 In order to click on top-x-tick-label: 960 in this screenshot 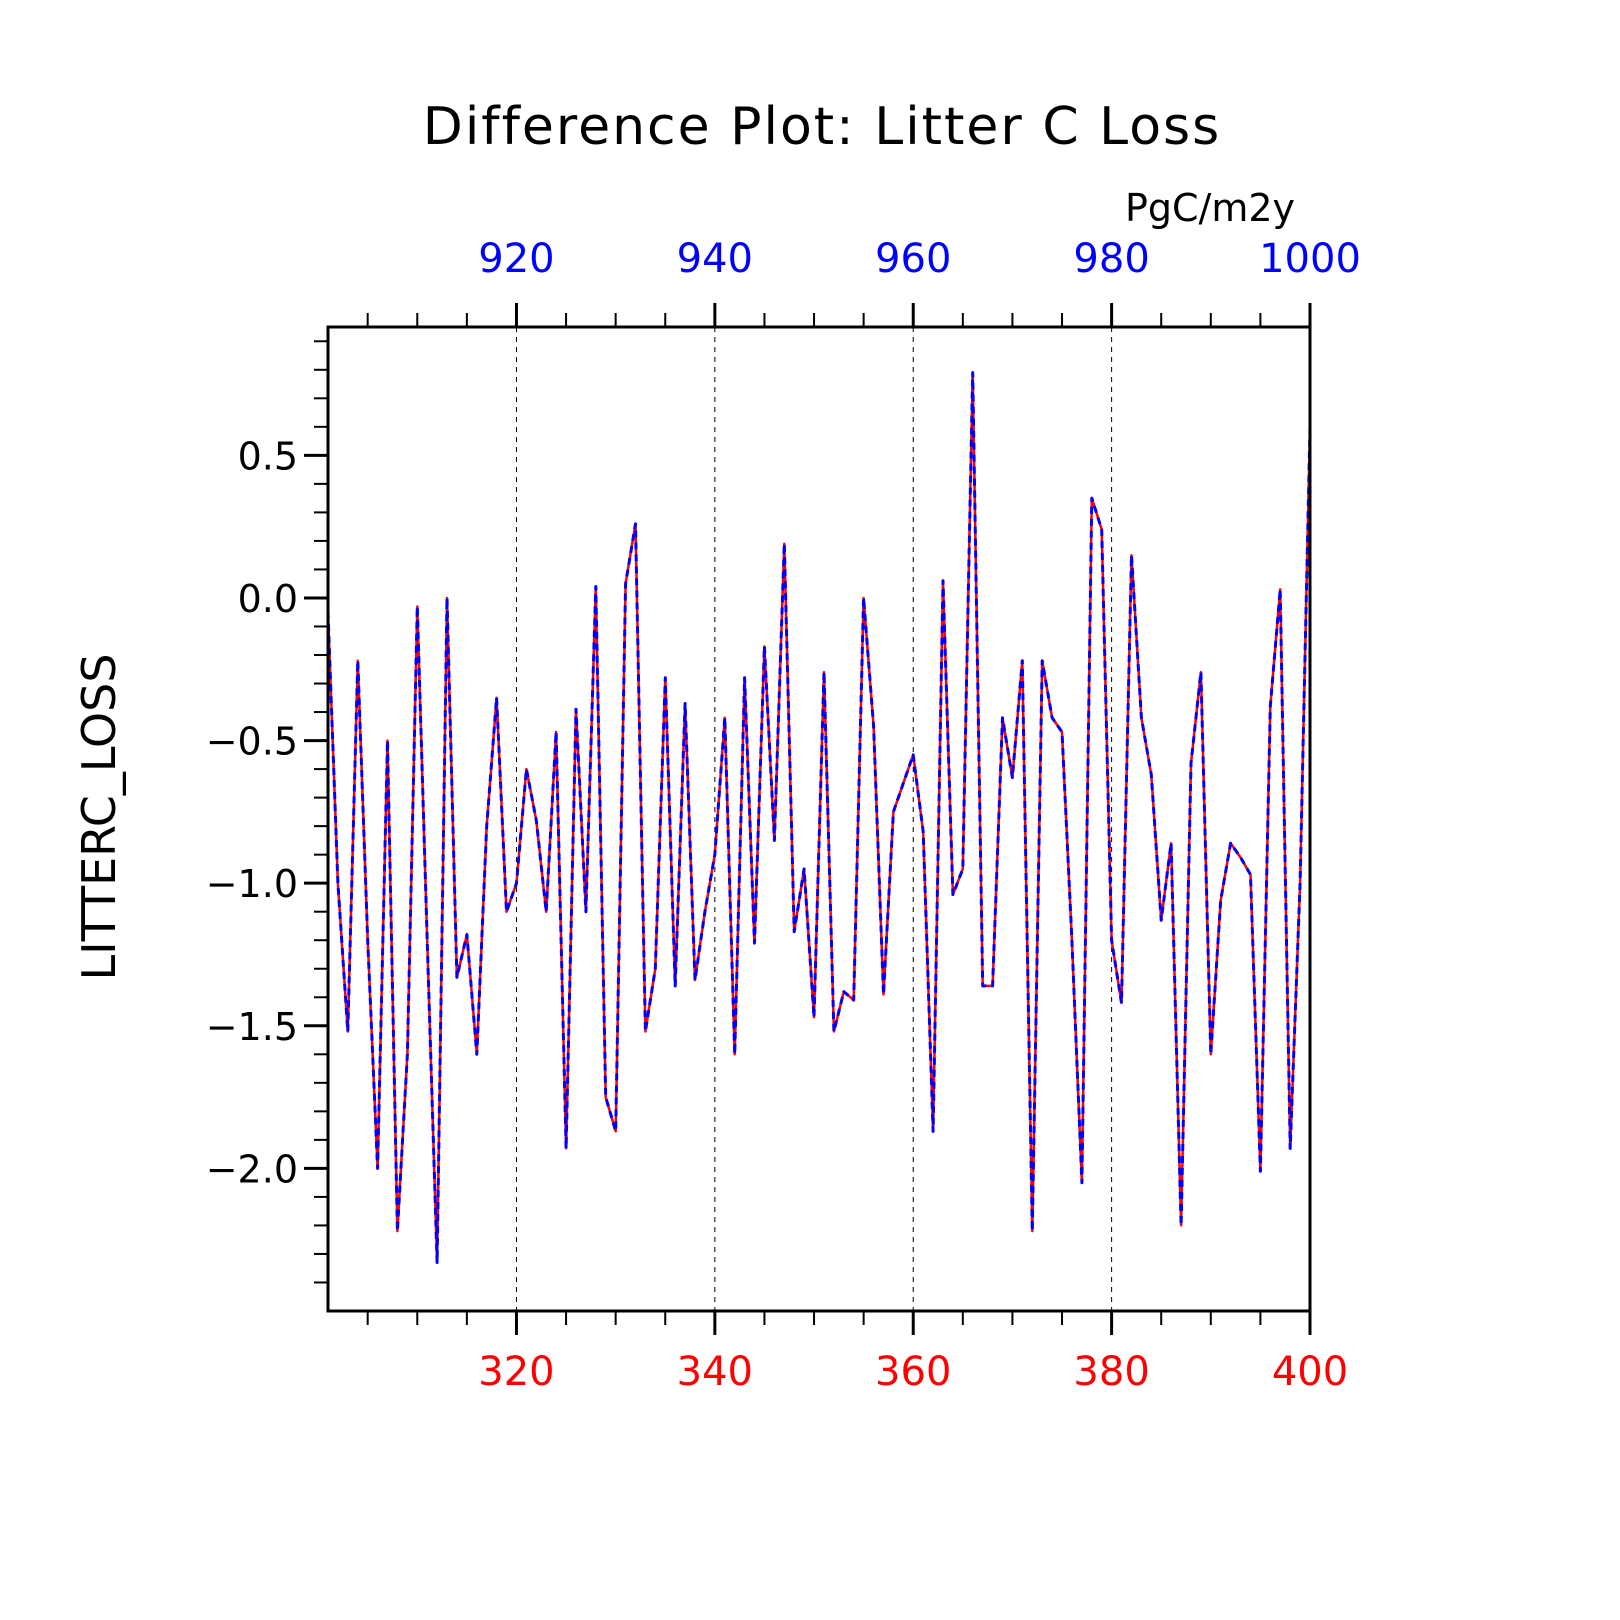, I will do `click(913, 259)`.